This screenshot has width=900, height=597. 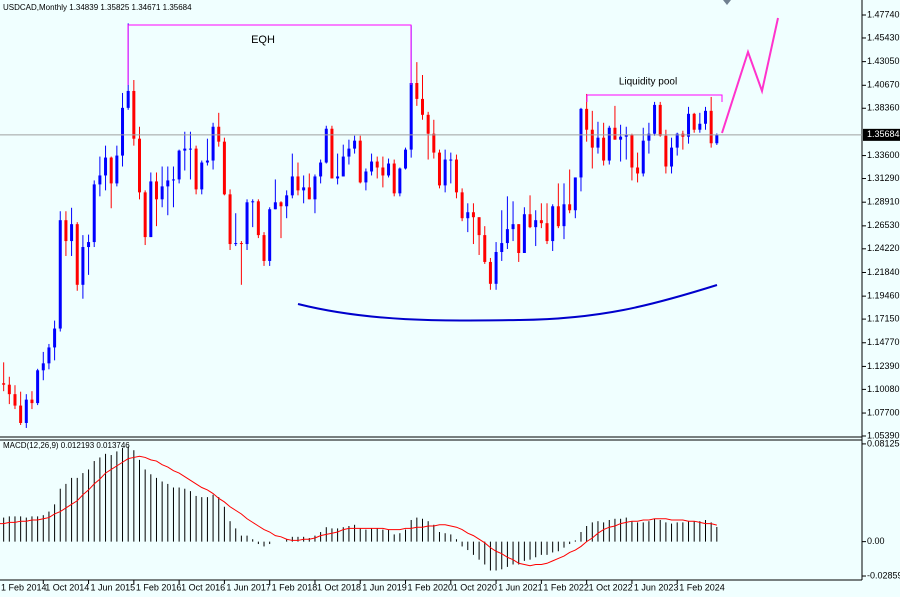 I want to click on x-tick-label: 1 Jun 2017, so click(x=248, y=587).